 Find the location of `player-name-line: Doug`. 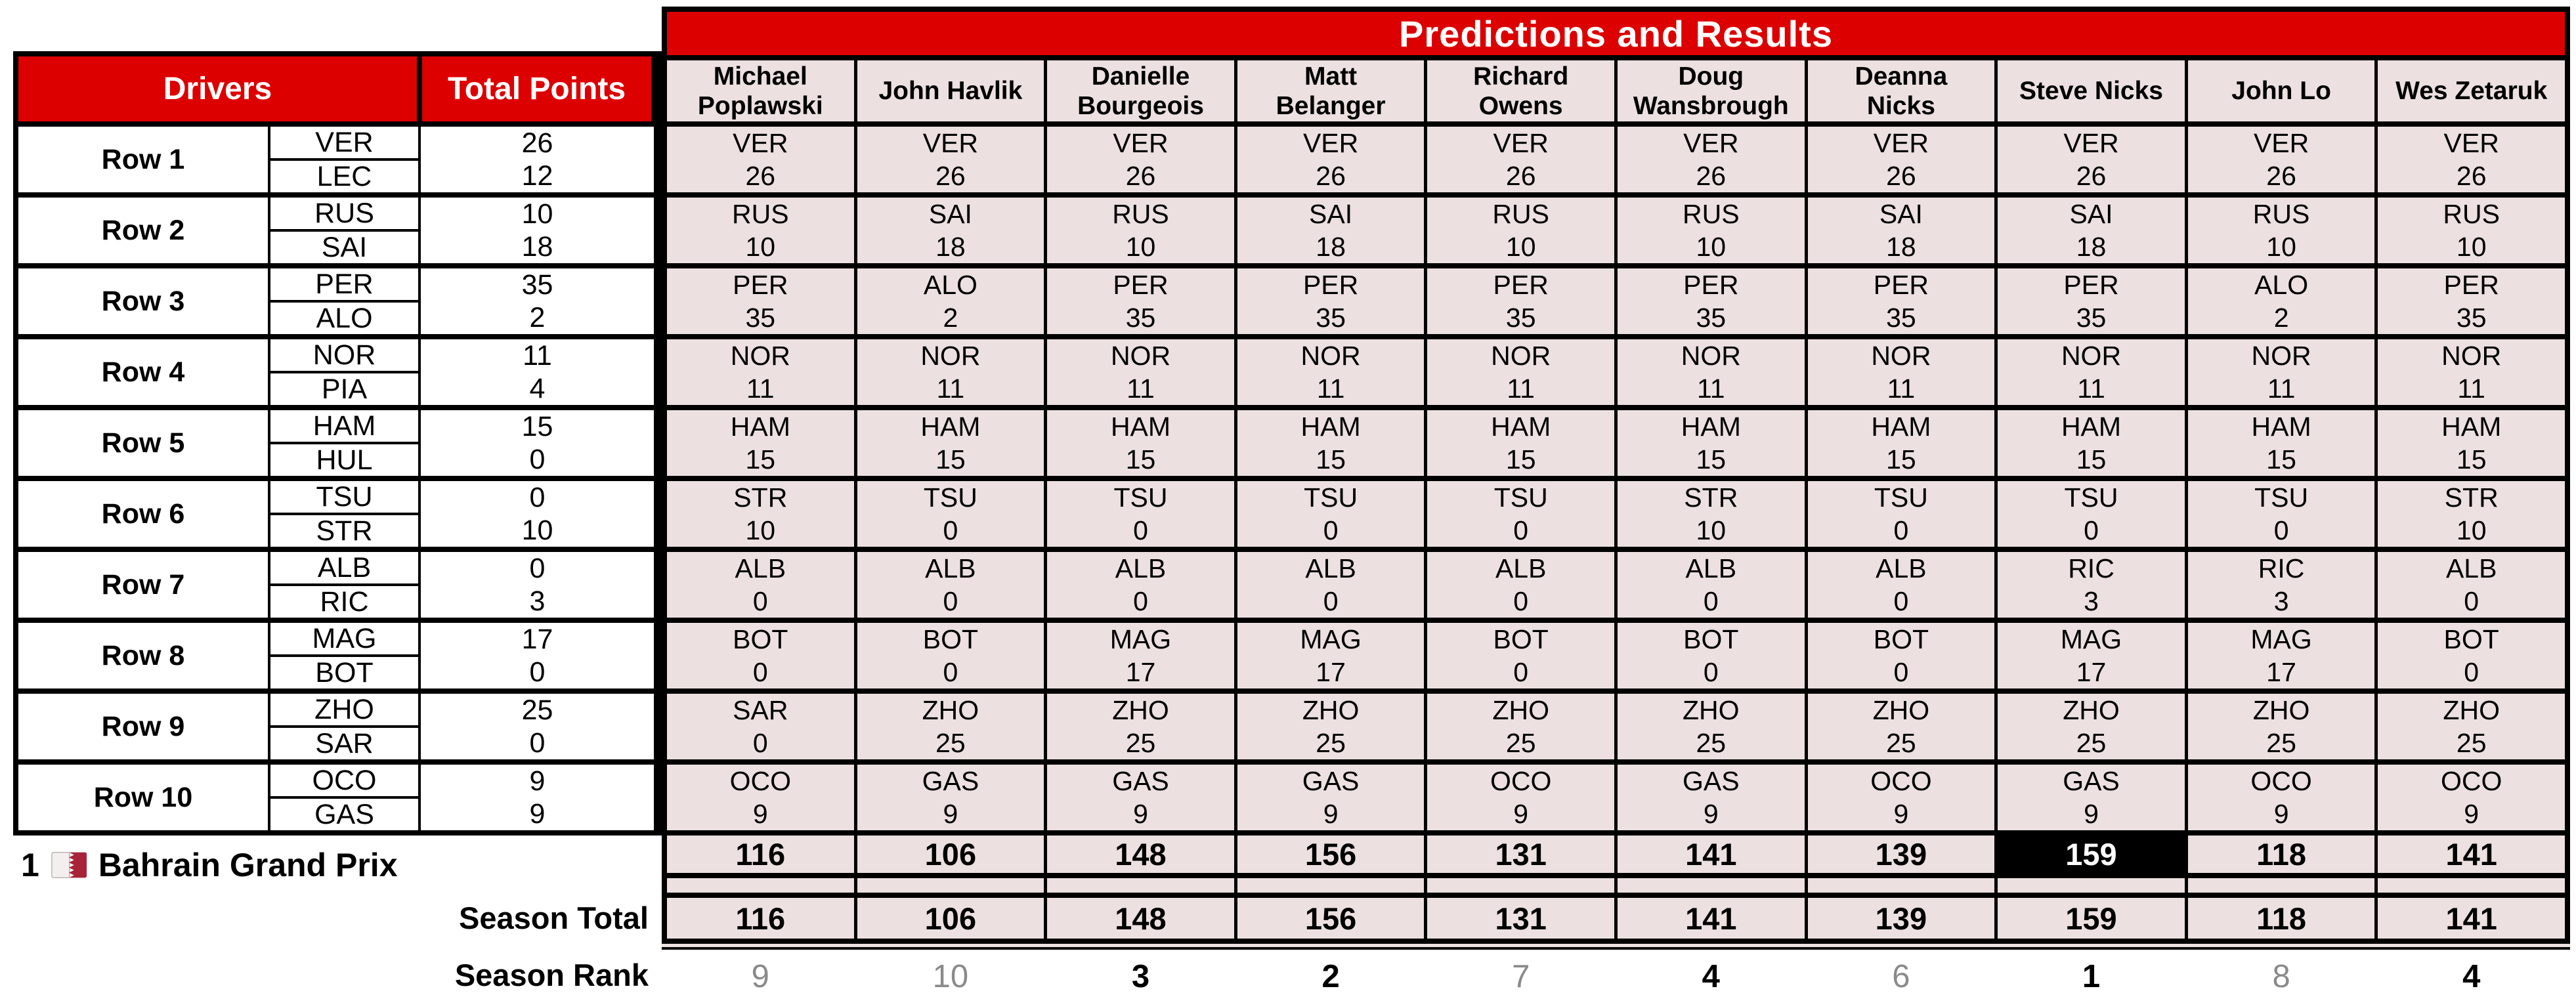

player-name-line: Doug is located at coordinates (1711, 76).